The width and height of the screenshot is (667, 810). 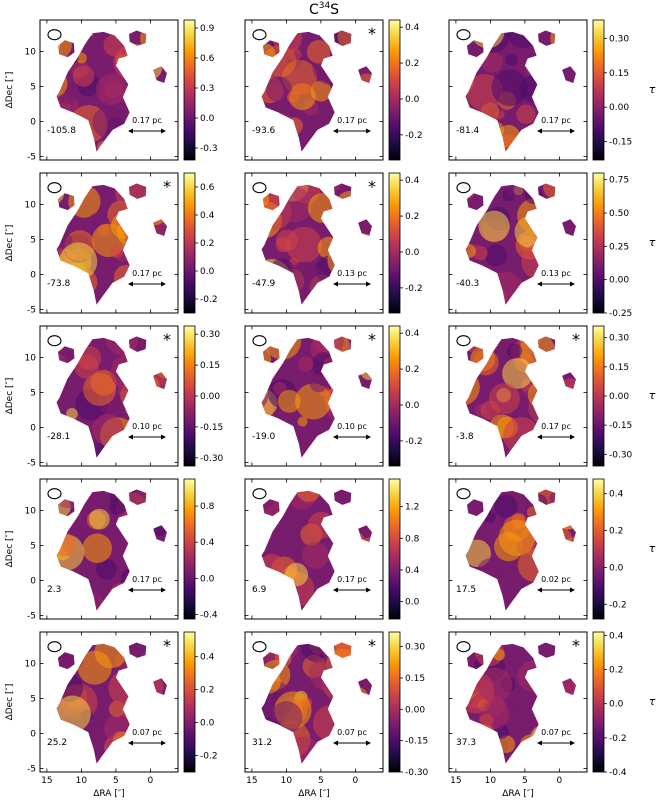 I want to click on colorbar-tick-label: -0.15, so click(x=620, y=143).